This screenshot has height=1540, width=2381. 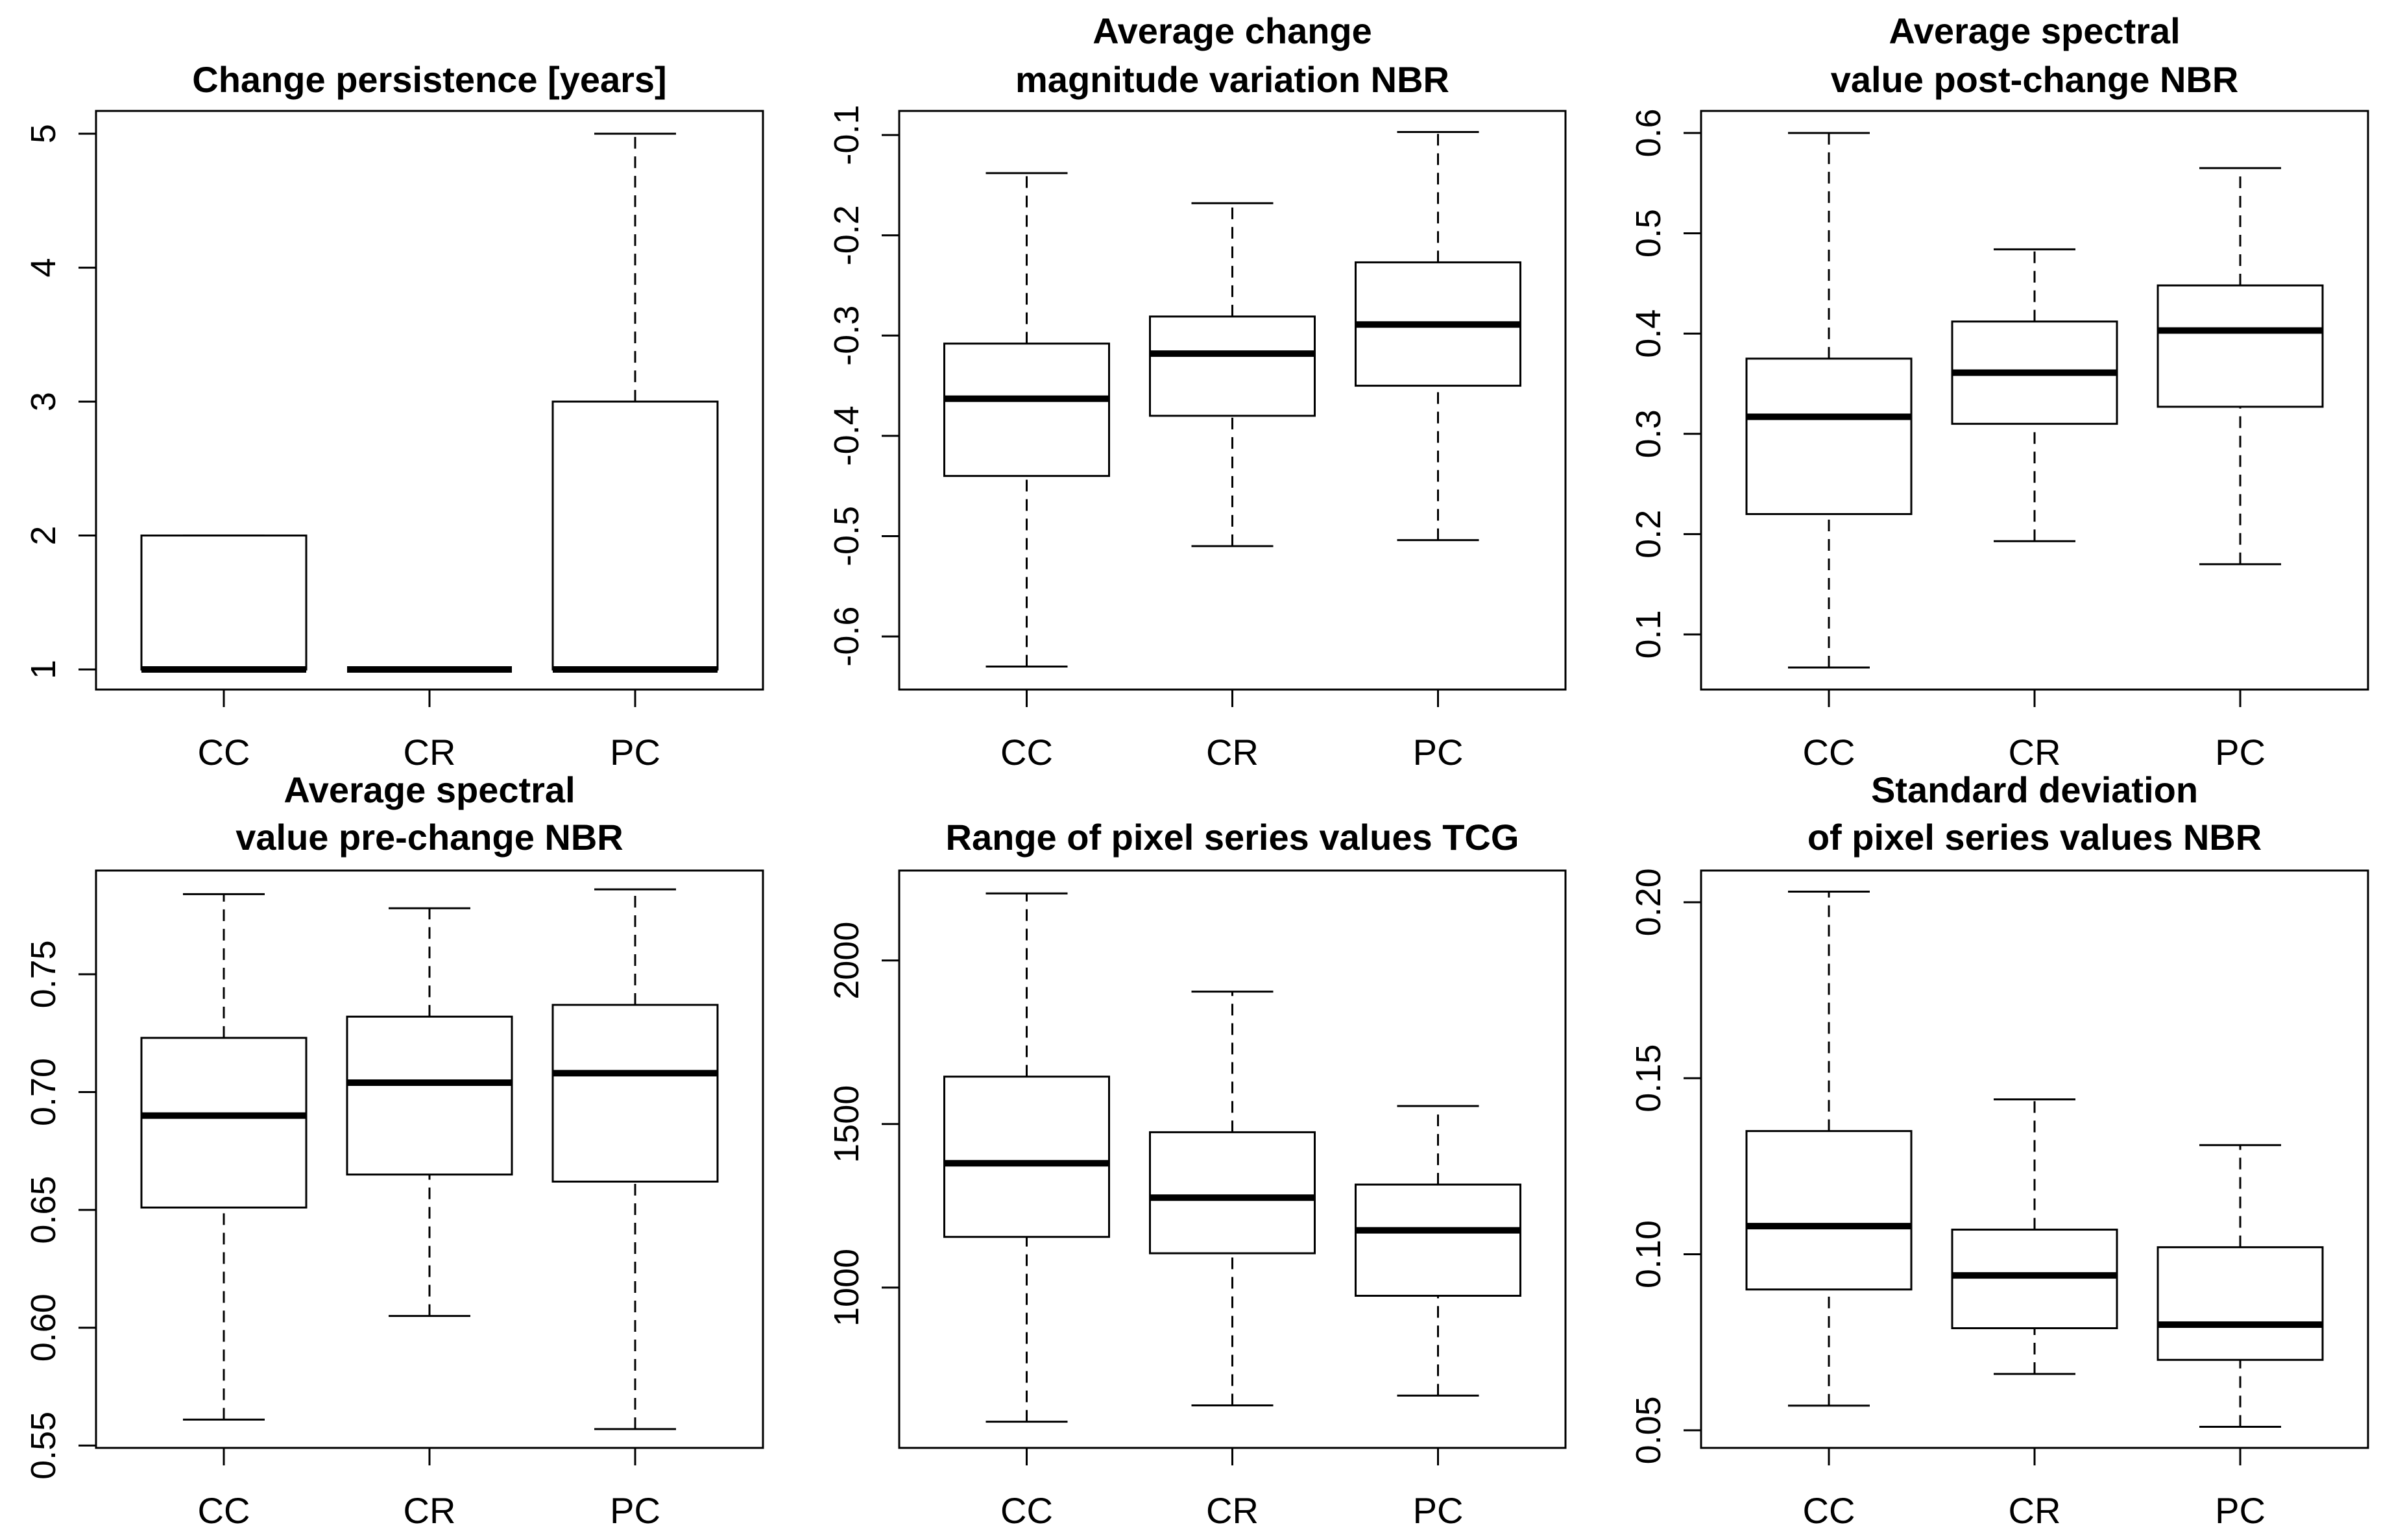 I want to click on chart-title: value post-change NBR, so click(x=2035, y=79).